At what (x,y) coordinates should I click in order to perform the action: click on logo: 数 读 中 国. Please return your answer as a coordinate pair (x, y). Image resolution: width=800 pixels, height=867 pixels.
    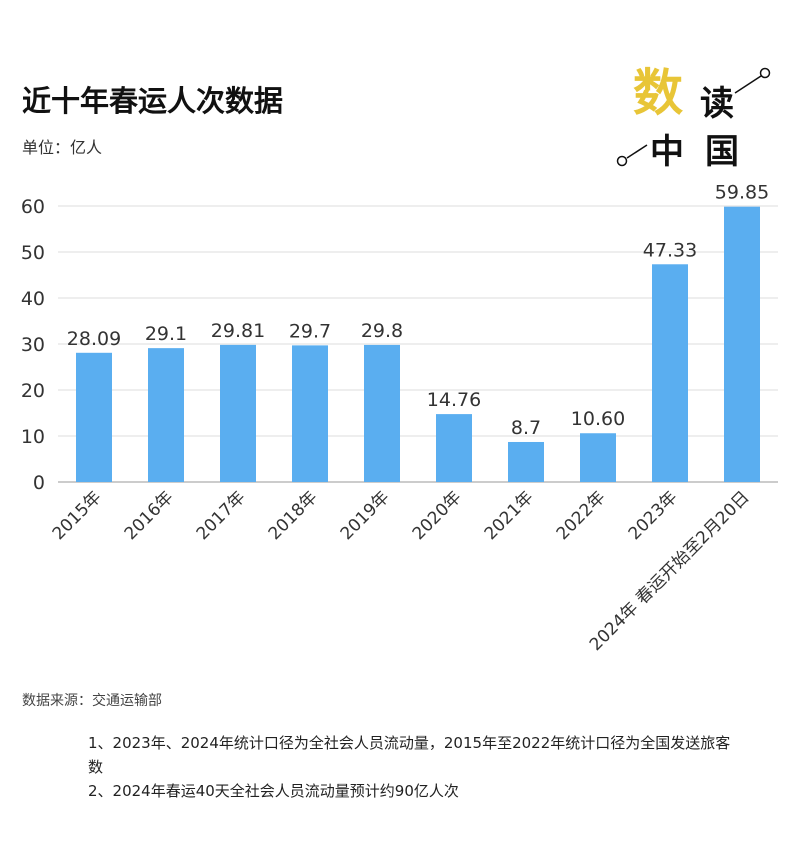
    Looking at the image, I should click on (693, 117).